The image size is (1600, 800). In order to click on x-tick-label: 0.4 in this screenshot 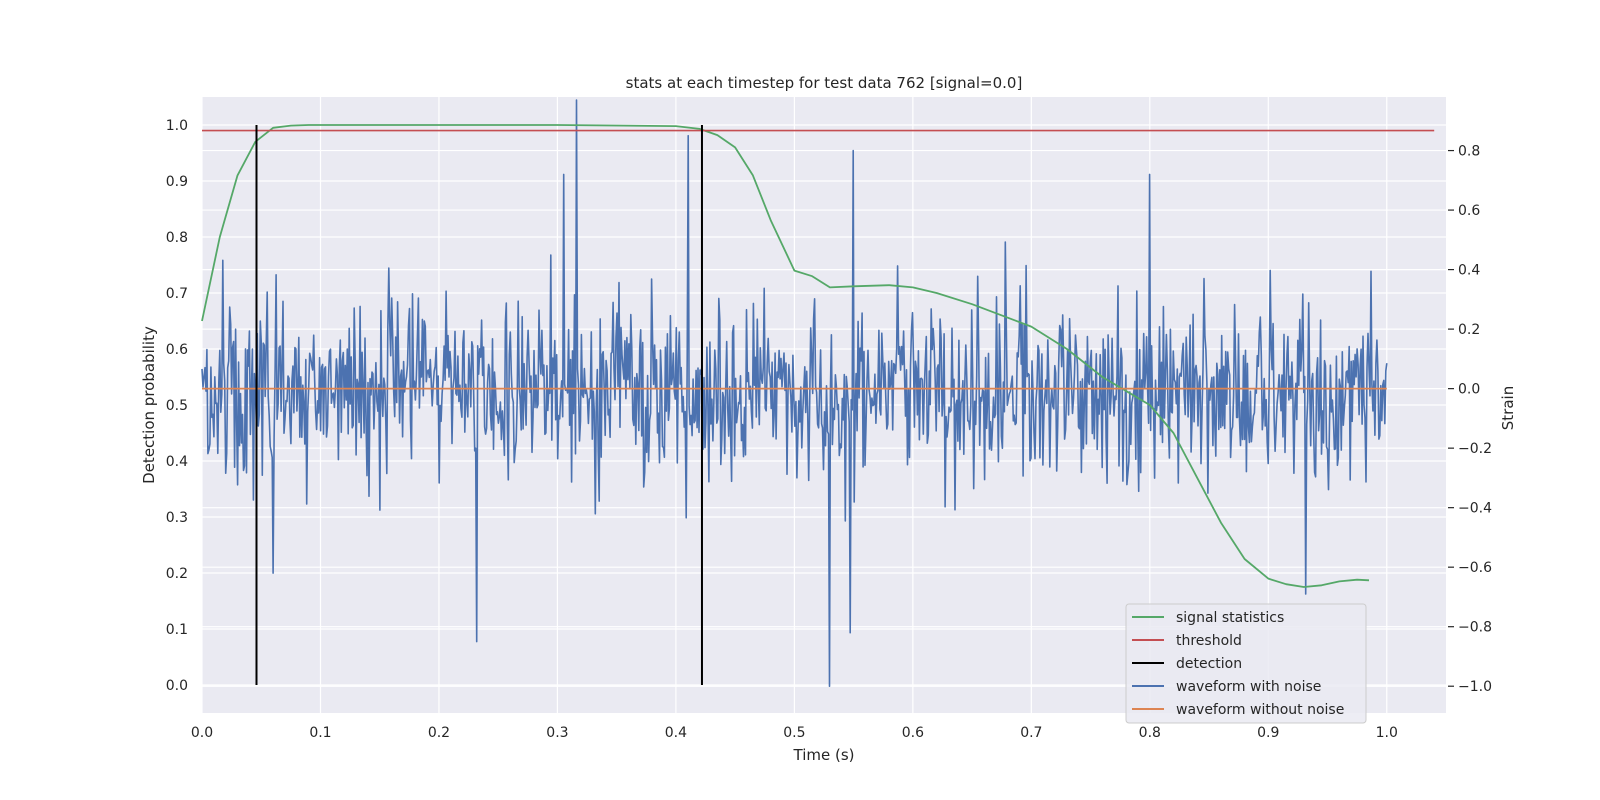, I will do `click(676, 733)`.